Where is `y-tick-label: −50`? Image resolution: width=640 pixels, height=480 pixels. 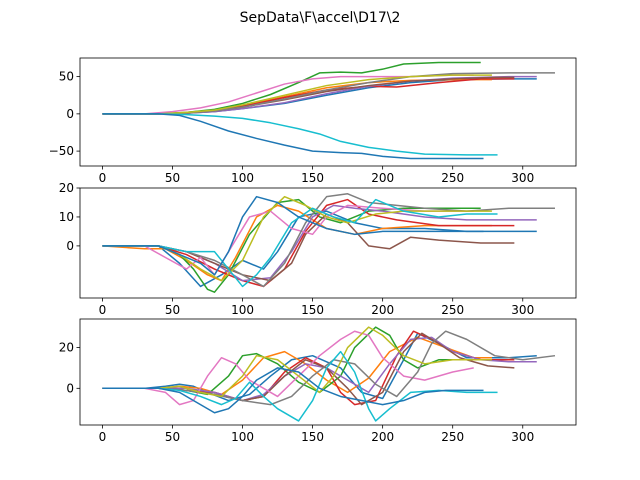 y-tick-label: −50 is located at coordinates (61, 151).